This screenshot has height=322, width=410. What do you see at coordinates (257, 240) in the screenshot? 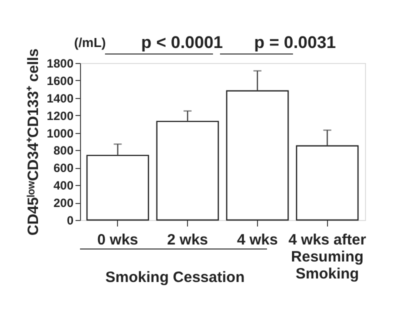
I see `x-tick-label: 4 wks` at bounding box center [257, 240].